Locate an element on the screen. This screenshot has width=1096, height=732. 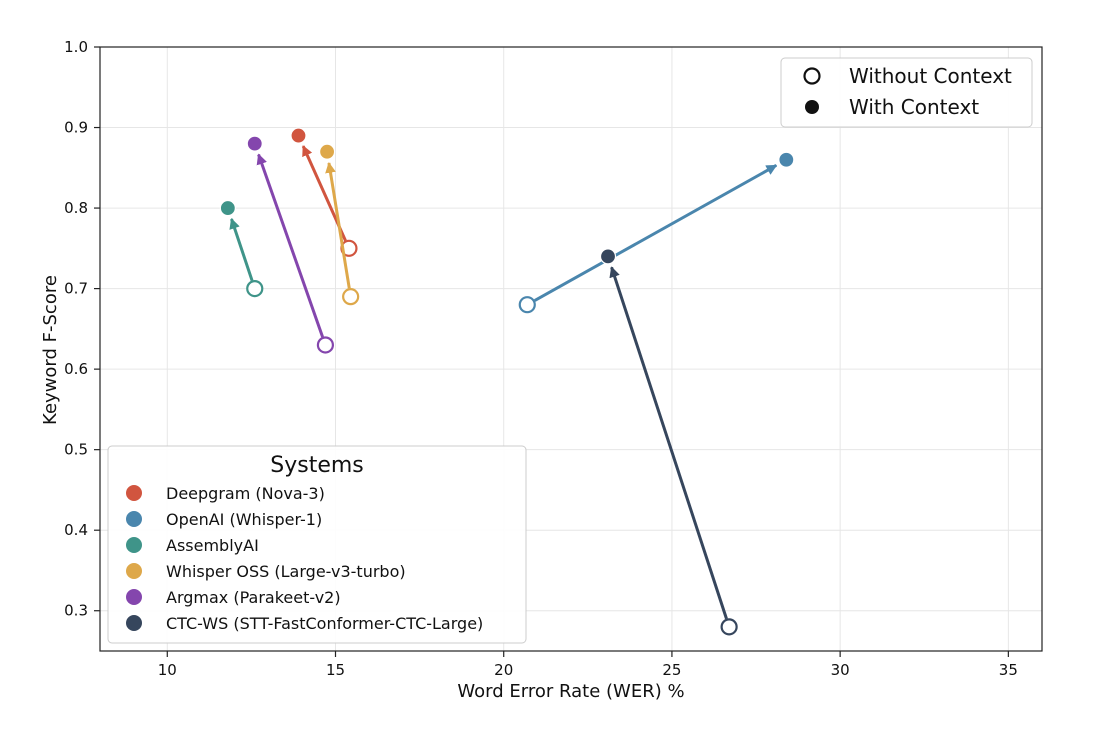
x-tick-label: 35 is located at coordinates (1008, 670).